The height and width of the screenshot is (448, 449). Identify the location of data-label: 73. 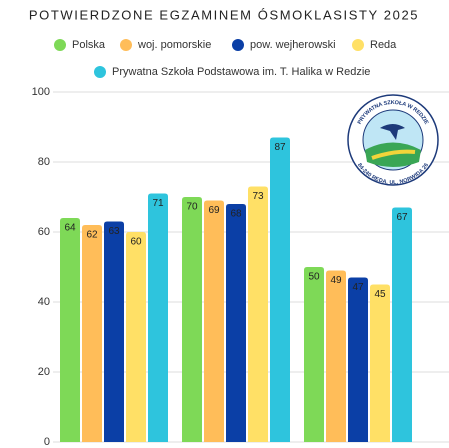
(258, 196).